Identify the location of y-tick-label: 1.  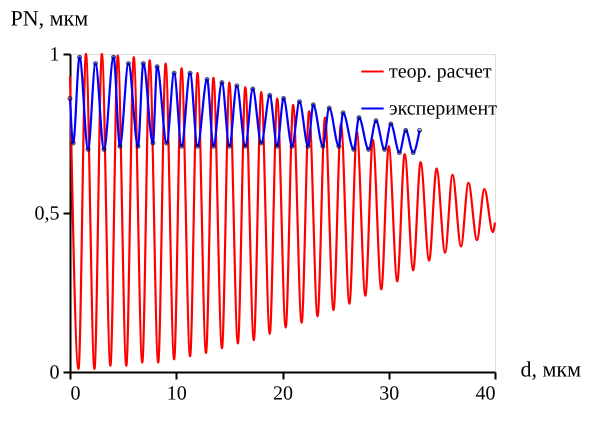
(55, 55).